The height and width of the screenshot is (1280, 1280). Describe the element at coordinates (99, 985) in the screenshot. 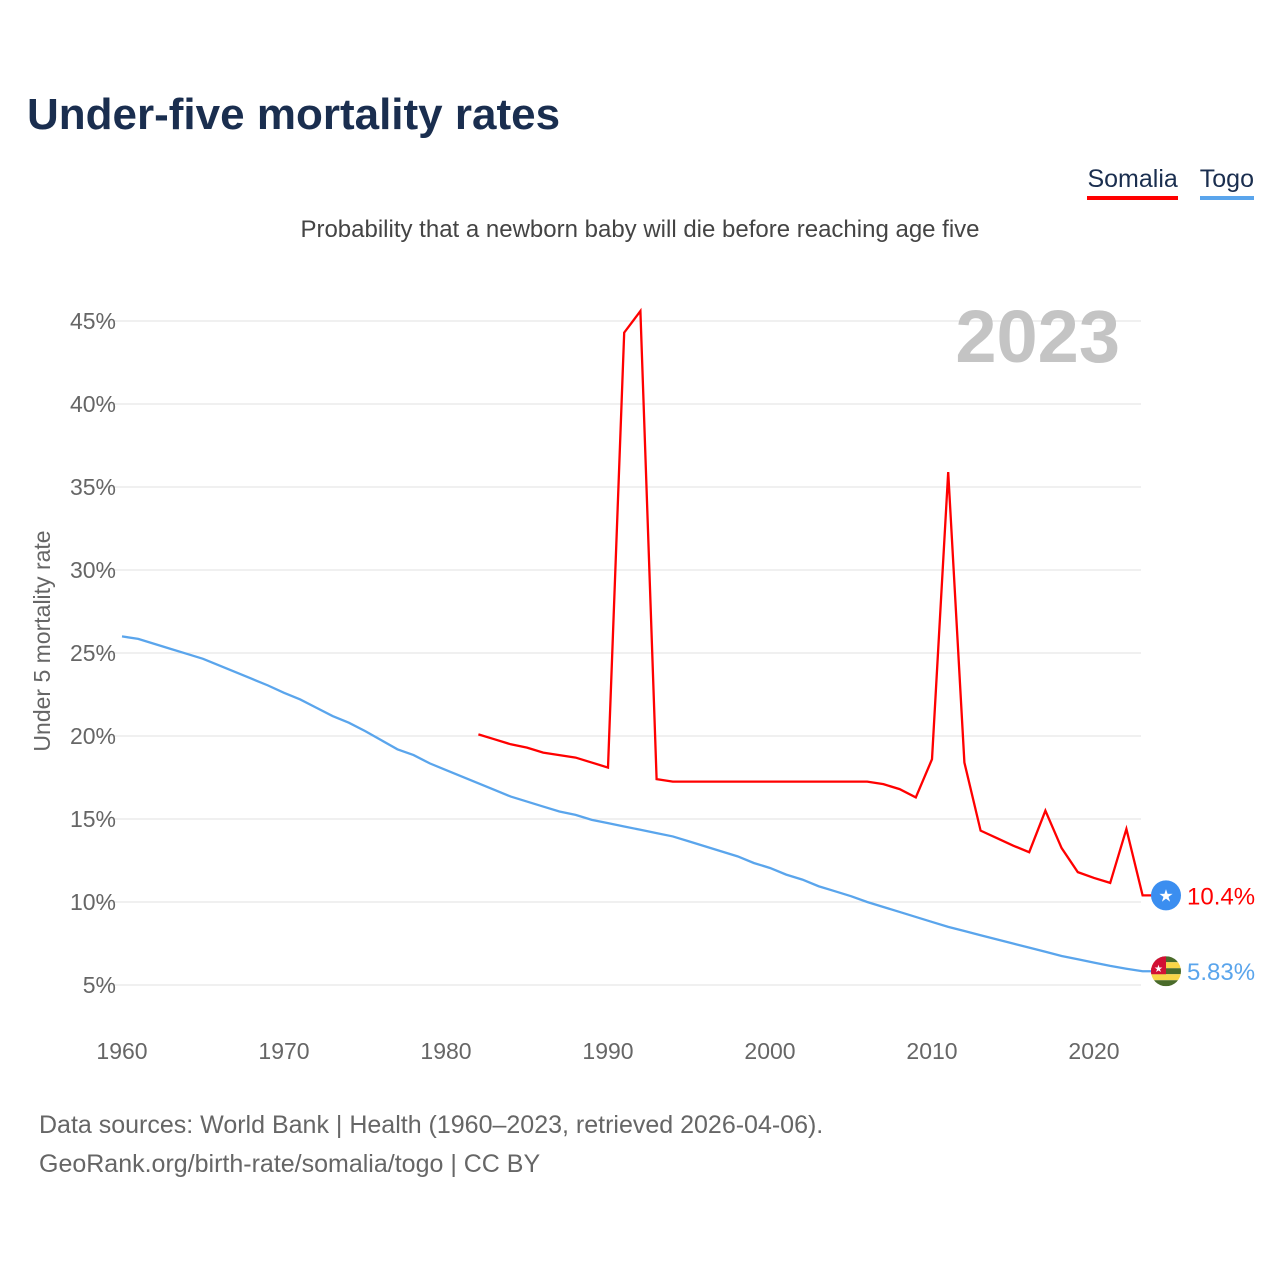

I see `y-tick-label: 5%` at that location.